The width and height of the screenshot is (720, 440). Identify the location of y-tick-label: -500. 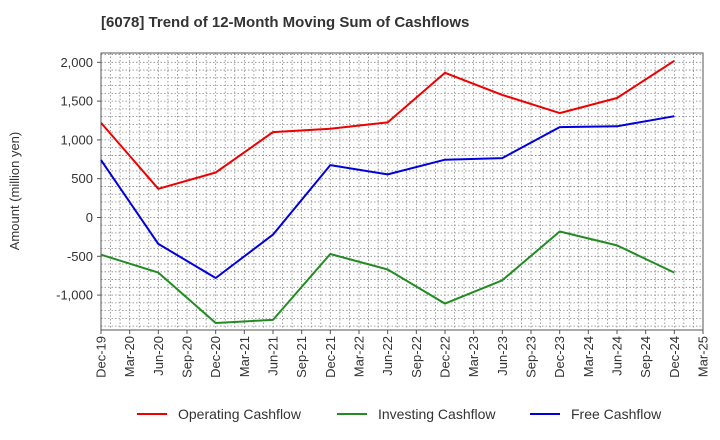
(80, 256).